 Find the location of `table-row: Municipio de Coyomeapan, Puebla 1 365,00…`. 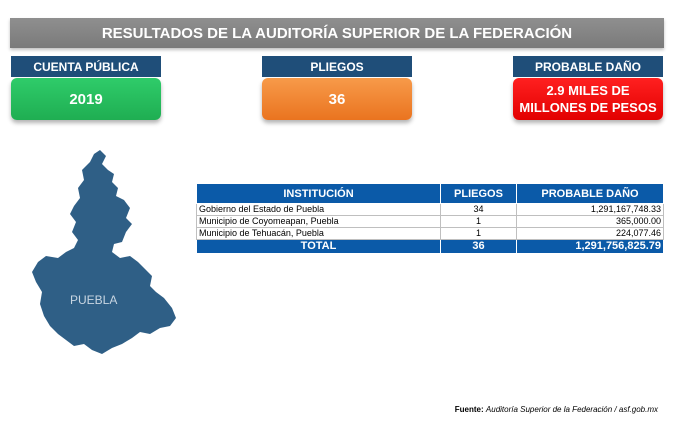

table-row: Municipio de Coyomeapan, Puebla 1 365,00… is located at coordinates (430, 221).